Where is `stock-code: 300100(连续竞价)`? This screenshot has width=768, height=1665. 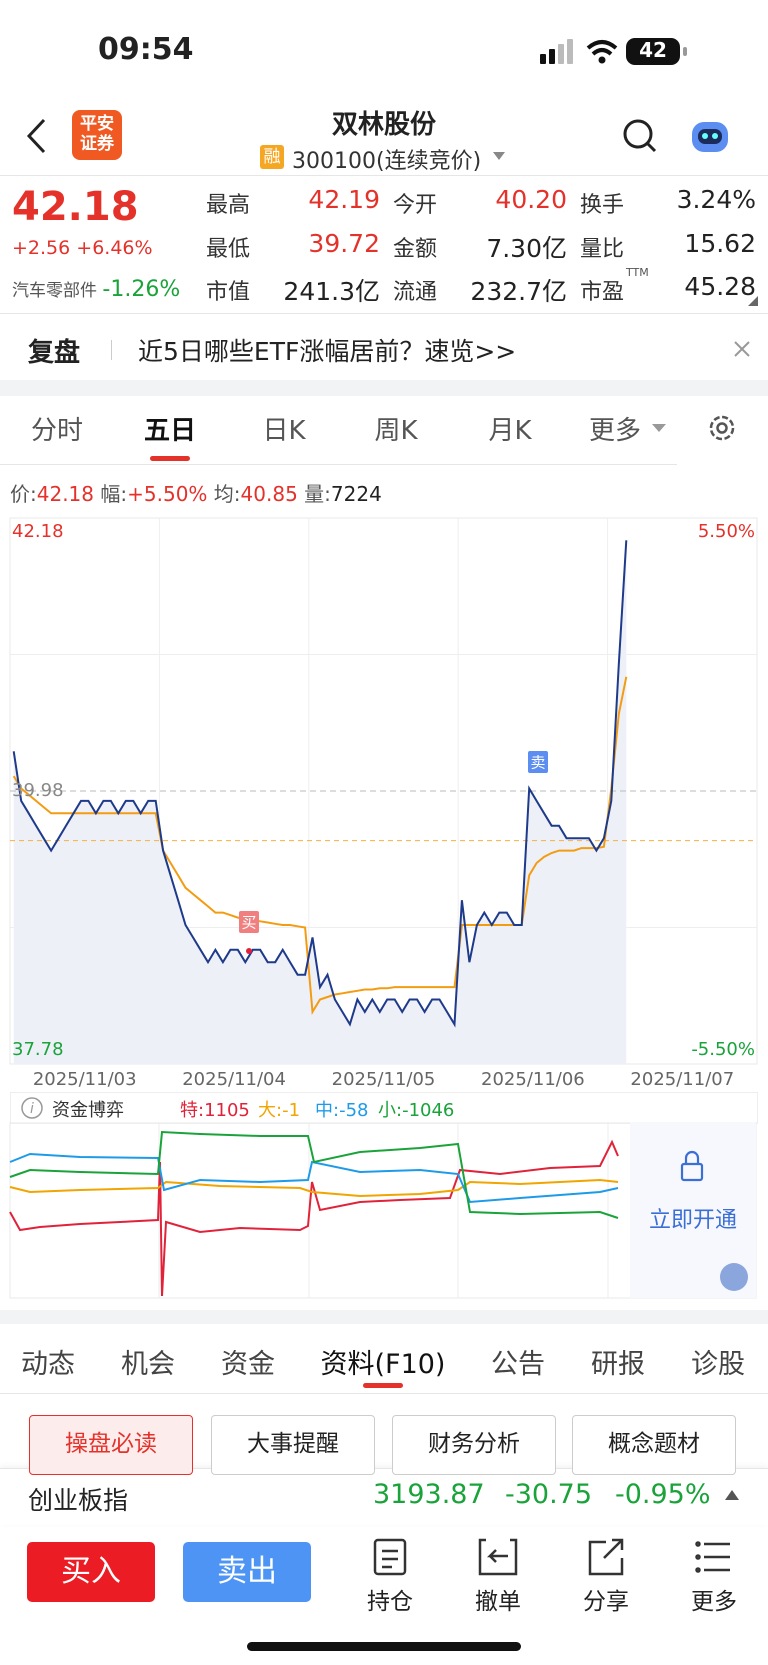
stock-code: 300100(连续竞价) is located at coordinates (387, 161).